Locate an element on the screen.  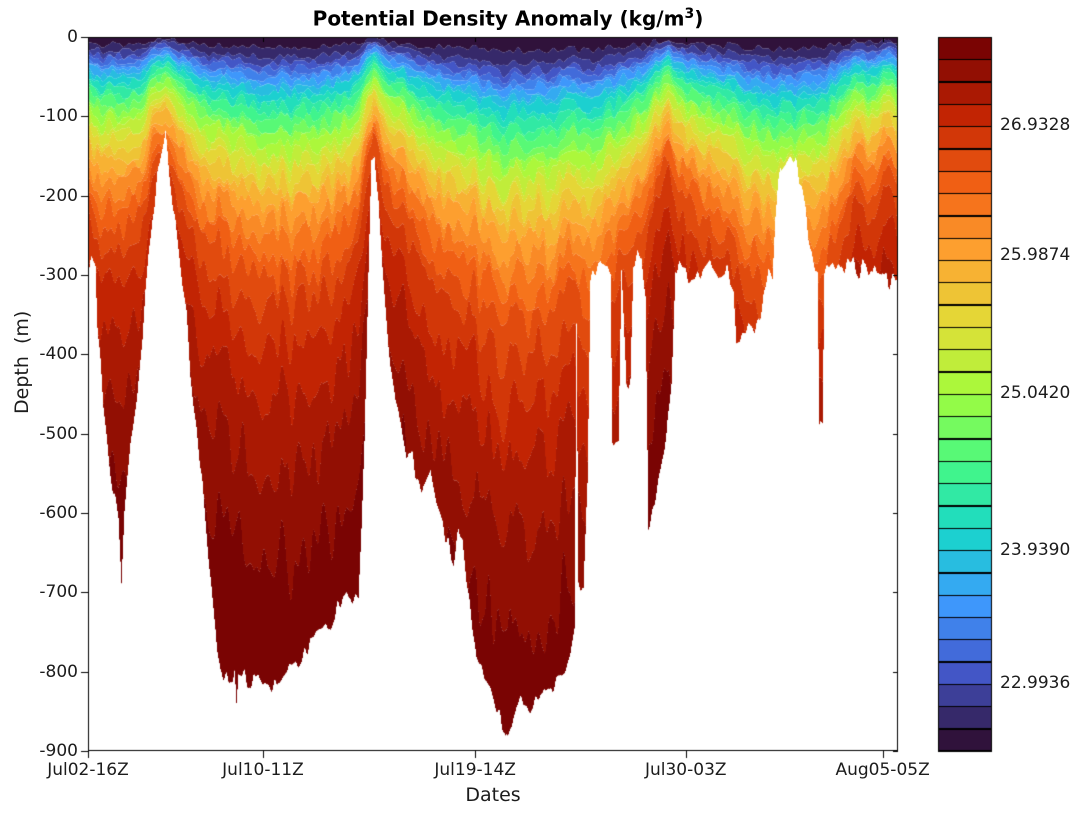
y-tick-label: -500 is located at coordinates (58, 433).